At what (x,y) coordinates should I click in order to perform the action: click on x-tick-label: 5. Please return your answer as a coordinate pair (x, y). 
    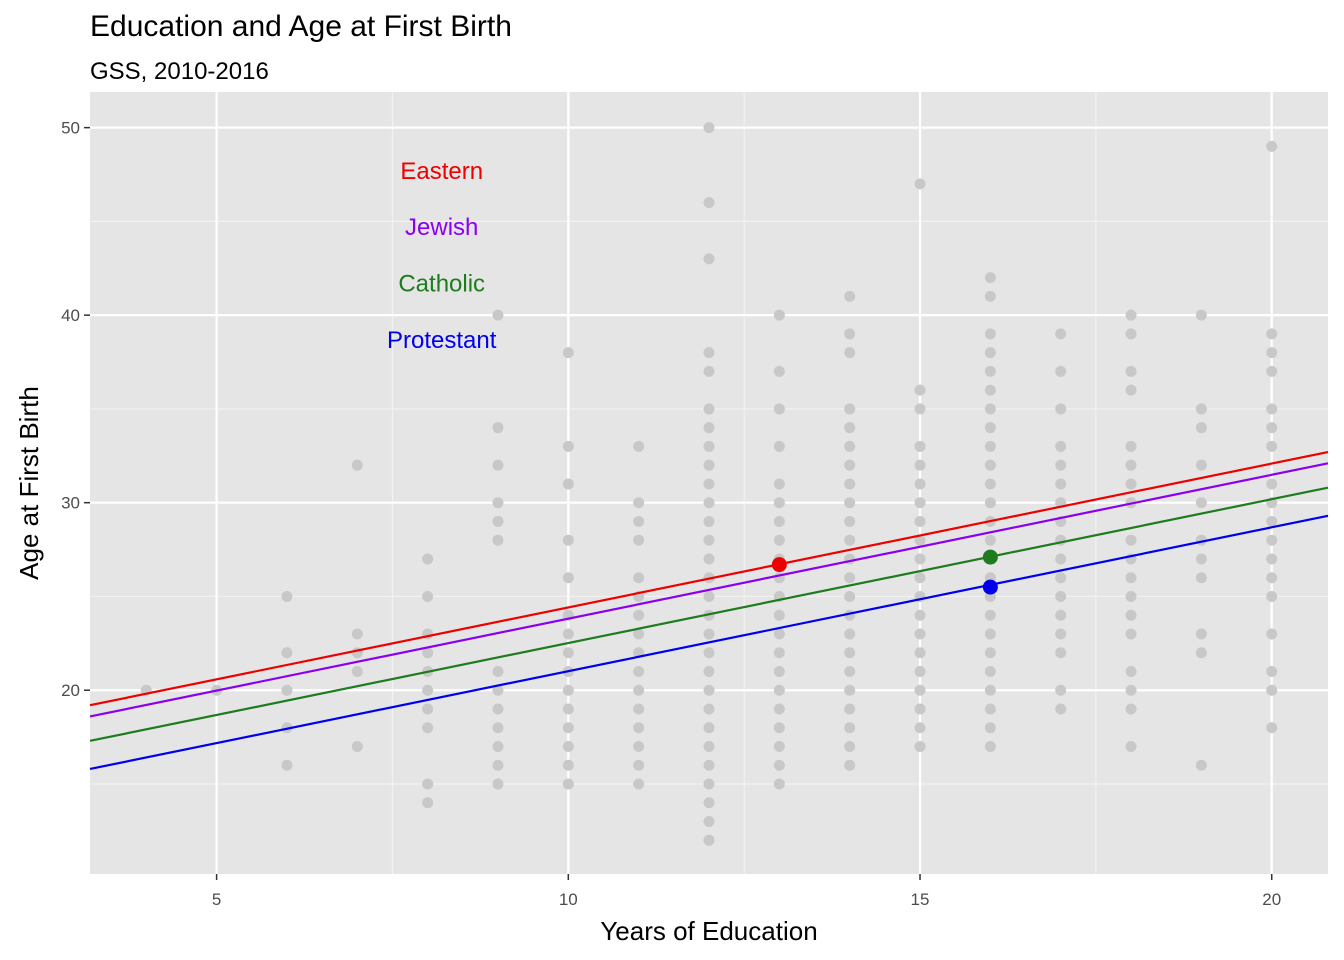
    Looking at the image, I should click on (216, 899).